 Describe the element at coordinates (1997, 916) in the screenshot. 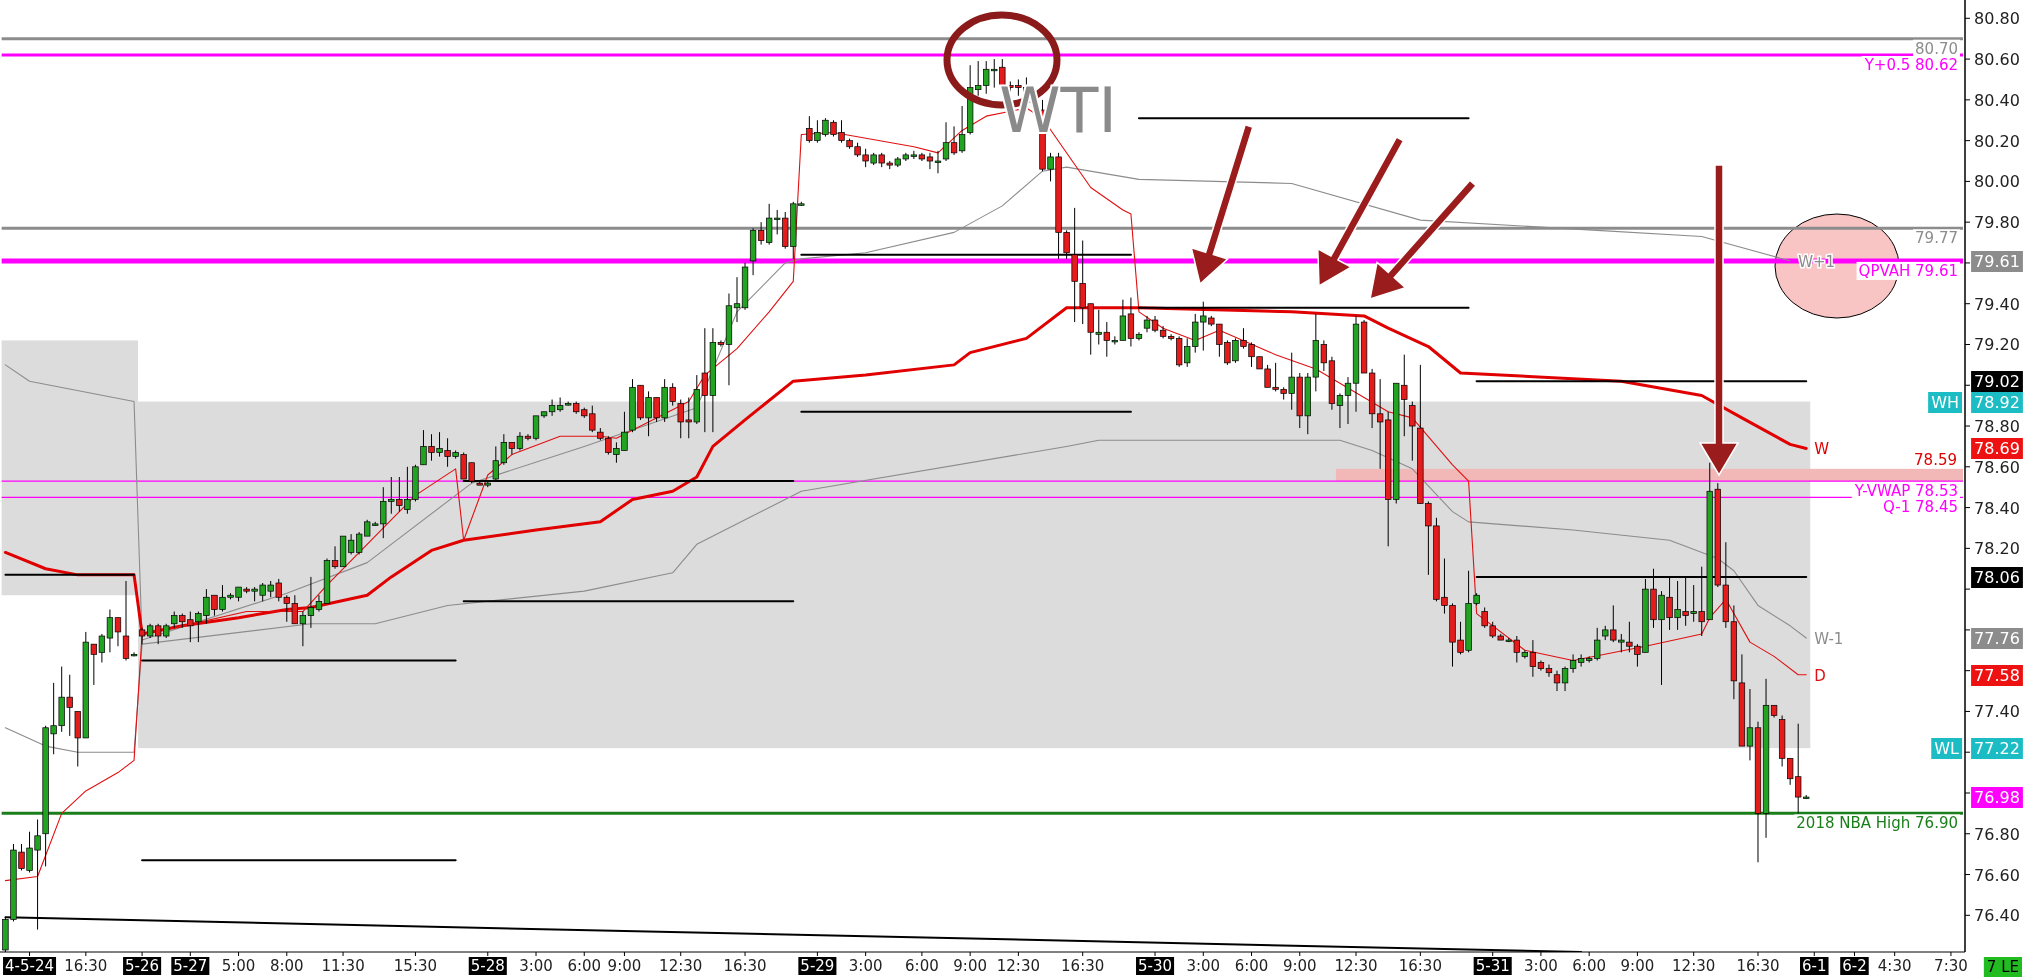

I see `y-tick-label: 76.40` at that location.